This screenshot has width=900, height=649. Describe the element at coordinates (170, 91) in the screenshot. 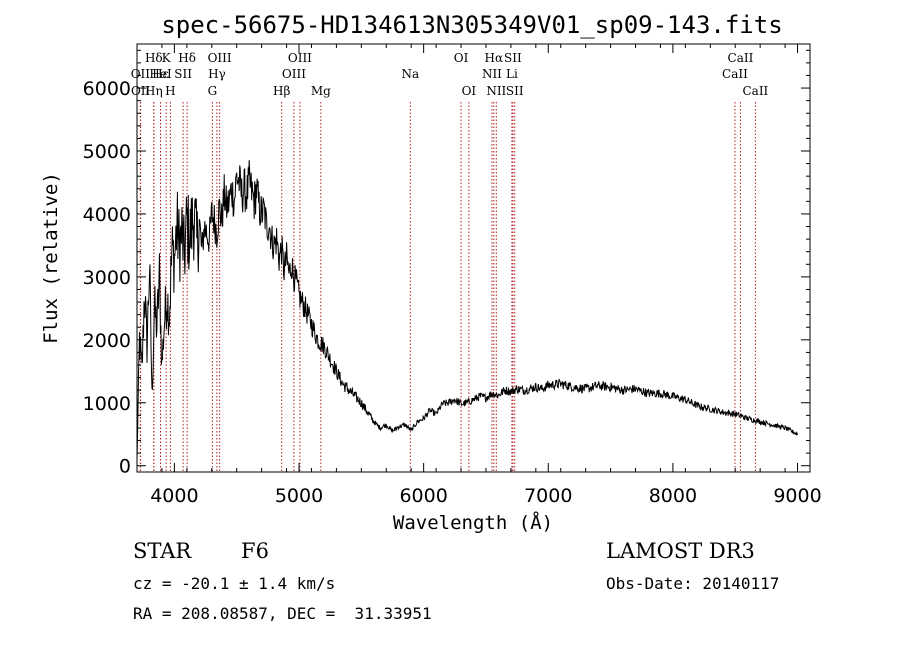

I see `spectral-line-label: H` at that location.